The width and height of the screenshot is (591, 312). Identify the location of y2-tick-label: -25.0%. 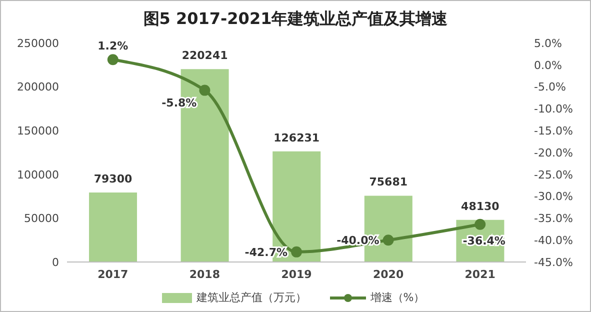
(553, 175).